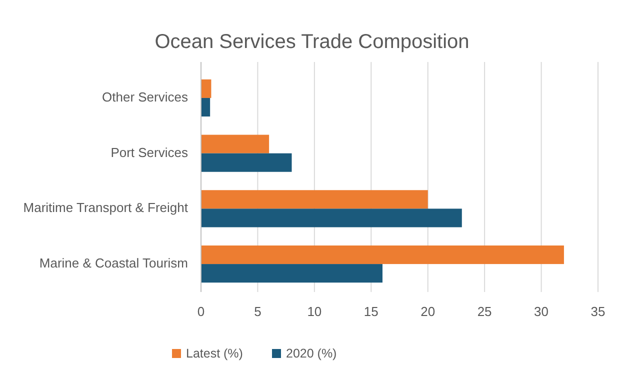 The height and width of the screenshot is (376, 624). I want to click on chart-title: Ocean Services Trade Composition, so click(312, 42).